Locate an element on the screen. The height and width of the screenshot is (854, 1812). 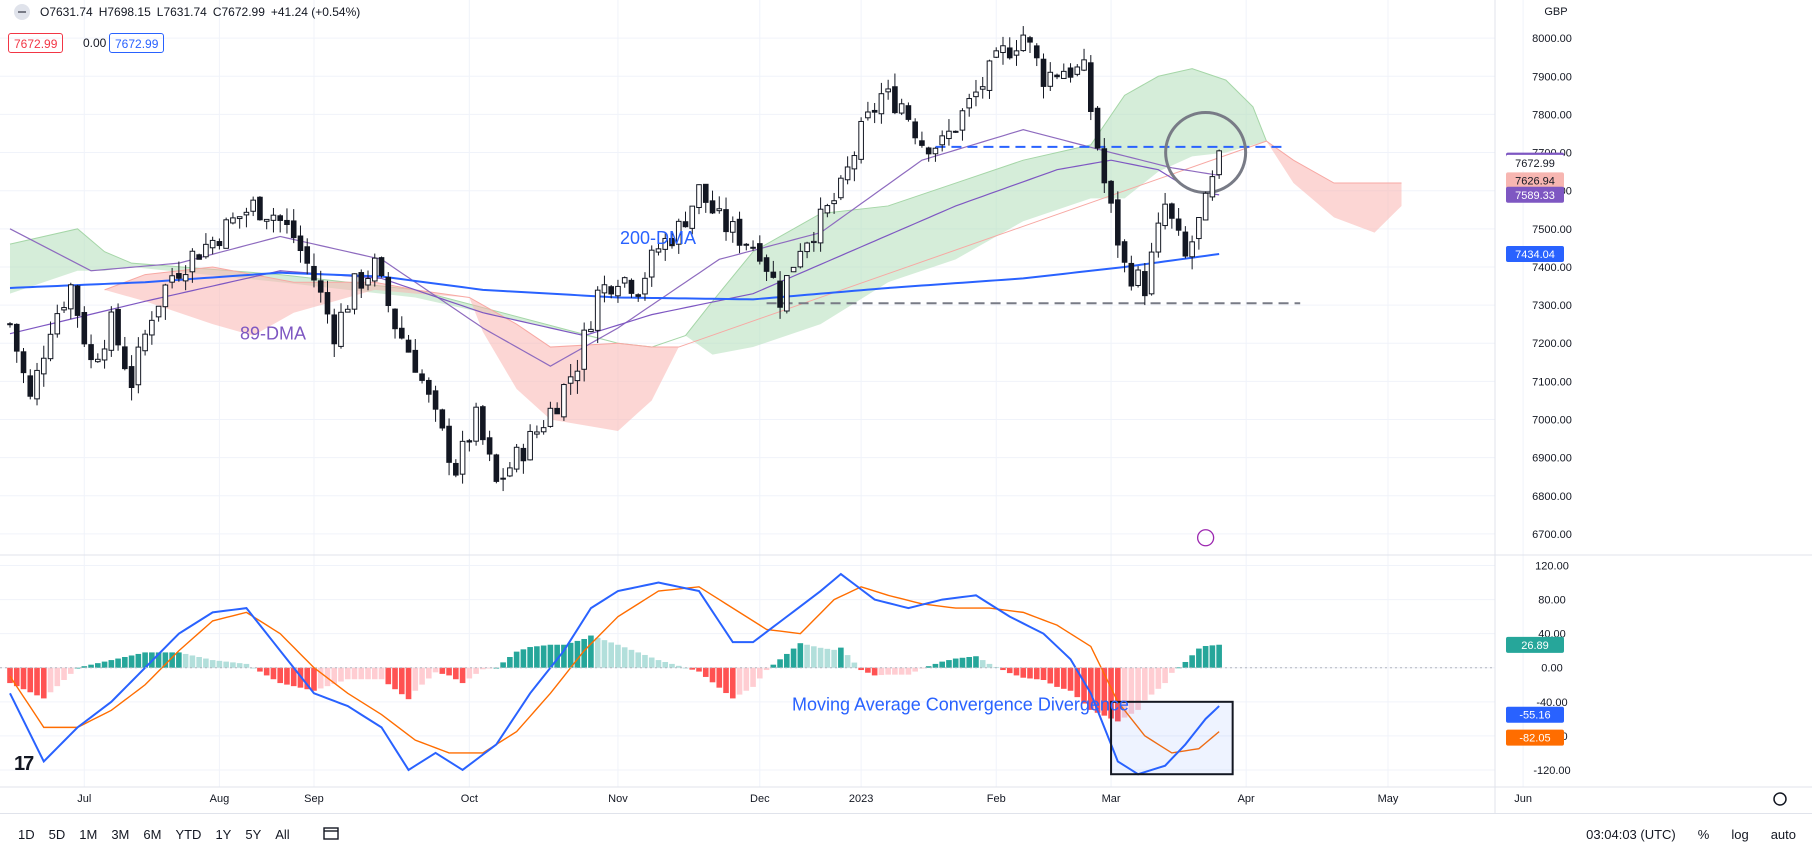
time-tick-label: Oct is located at coordinates (469, 799).